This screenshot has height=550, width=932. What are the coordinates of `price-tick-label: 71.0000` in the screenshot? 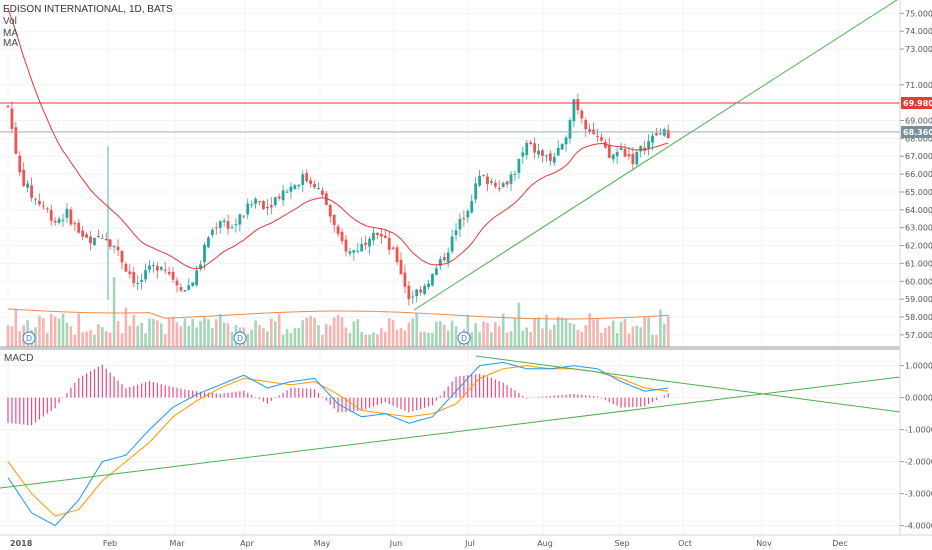 It's located at (918, 85).